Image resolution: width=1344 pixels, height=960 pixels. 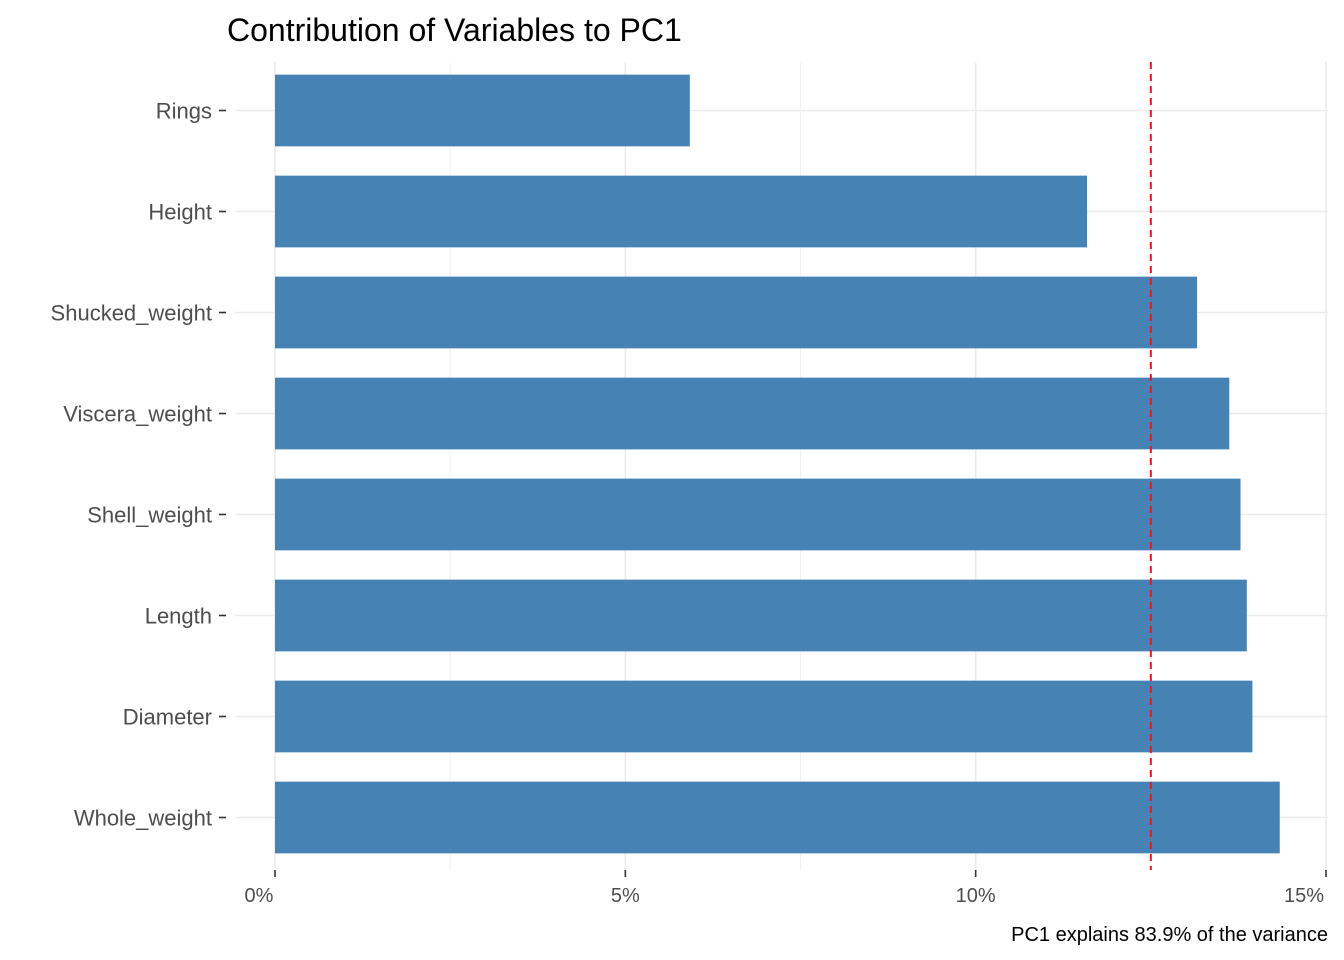 I want to click on bar-viscera-weight, so click(x=752, y=413).